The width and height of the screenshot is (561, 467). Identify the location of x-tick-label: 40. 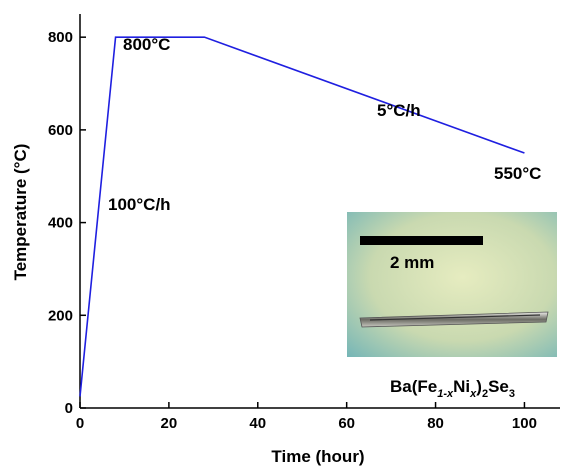
(257, 423).